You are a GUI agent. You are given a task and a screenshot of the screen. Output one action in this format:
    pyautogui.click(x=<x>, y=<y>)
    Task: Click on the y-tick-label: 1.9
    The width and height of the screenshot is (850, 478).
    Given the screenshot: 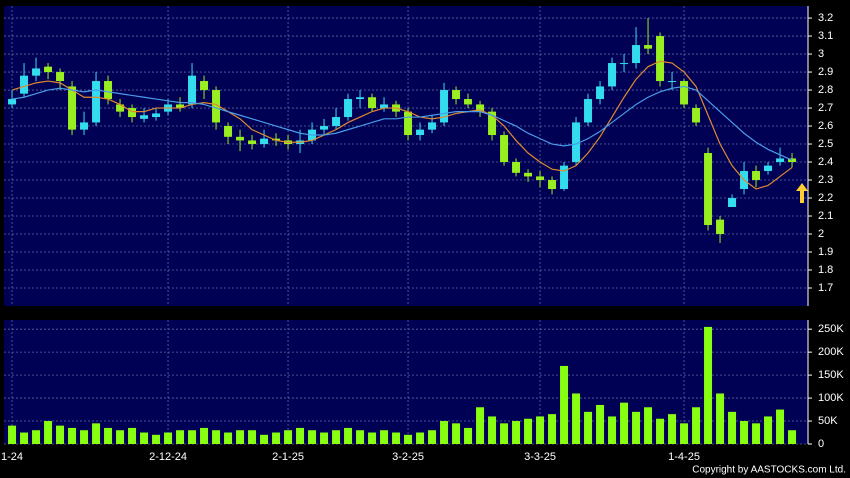 What is the action you would take?
    pyautogui.click(x=825, y=252)
    